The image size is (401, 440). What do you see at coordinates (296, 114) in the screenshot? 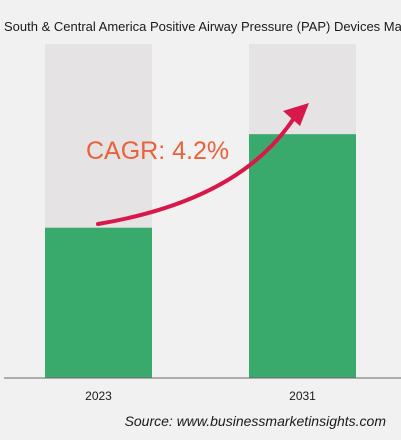
I see `growth-arrow-head` at bounding box center [296, 114].